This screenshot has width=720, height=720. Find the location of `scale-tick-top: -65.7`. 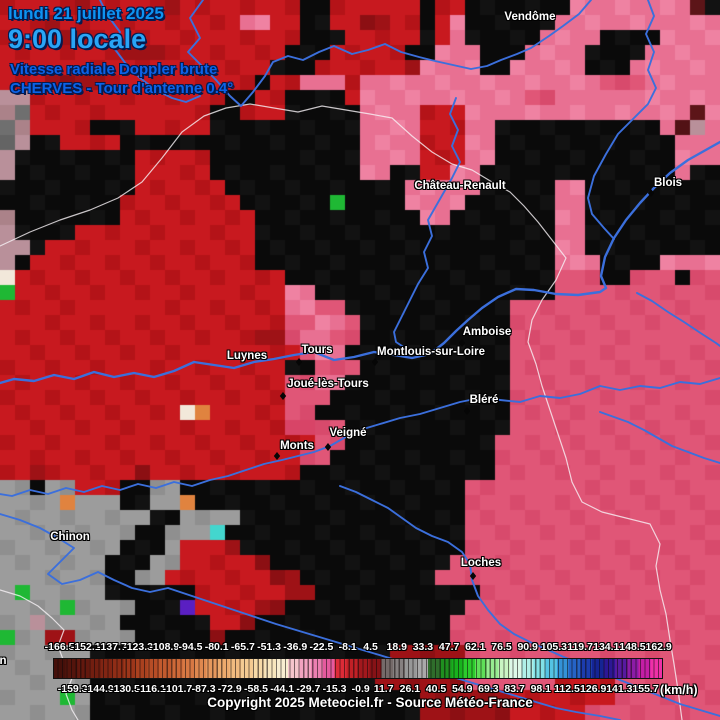

scale-tick-top: -65.7 is located at coordinates (242, 647).